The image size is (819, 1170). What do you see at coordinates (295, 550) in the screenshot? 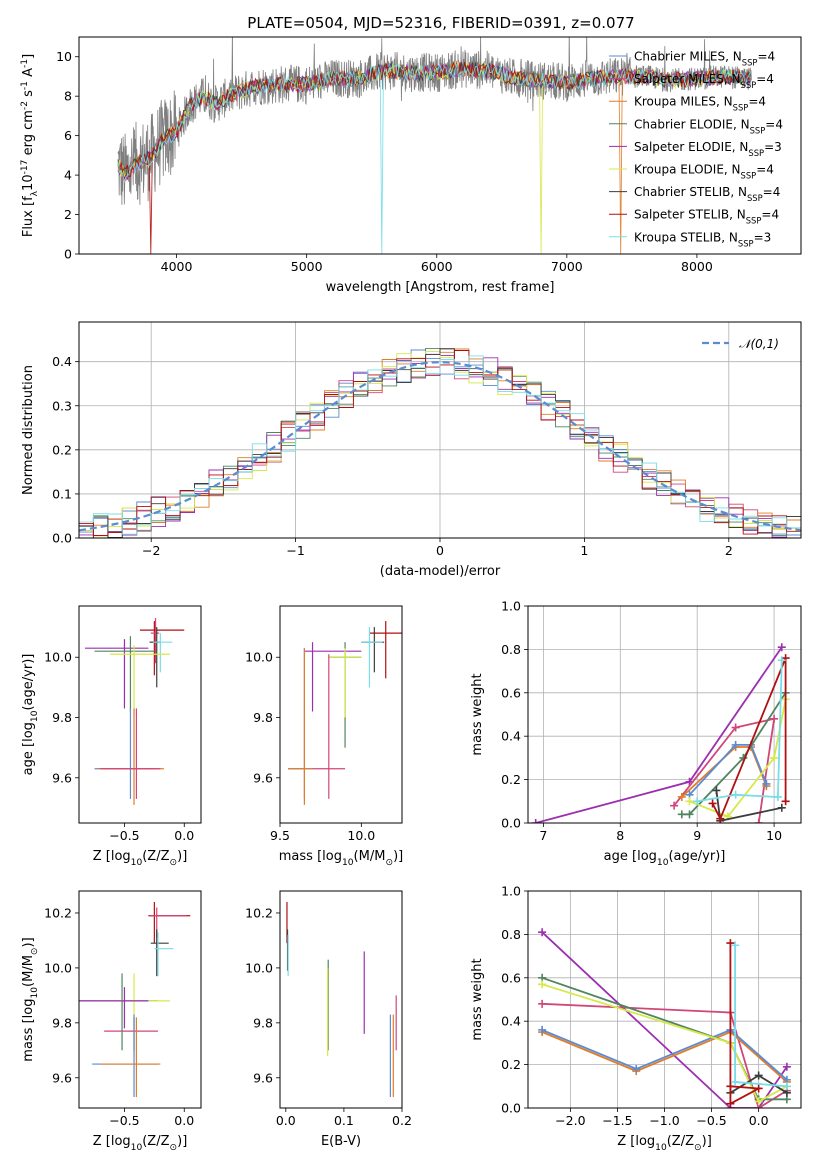
I see `x-tick-label: −1` at bounding box center [295, 550].